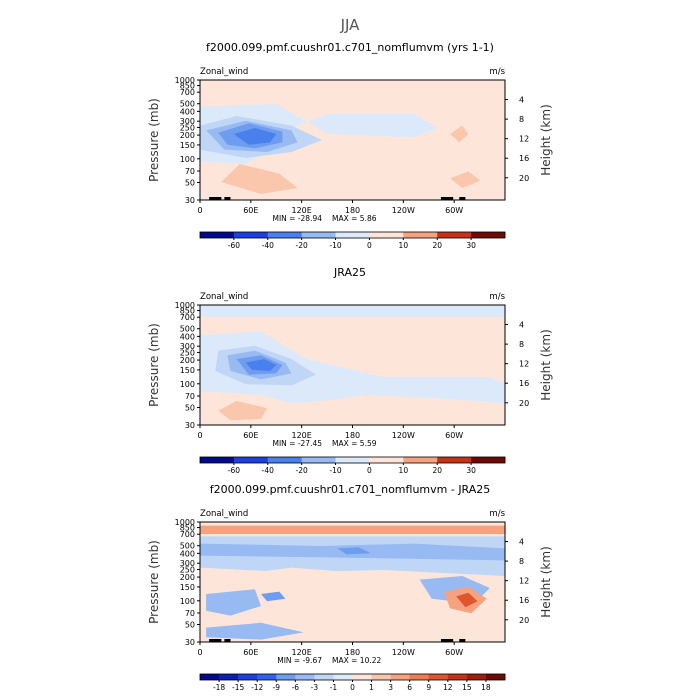  Describe the element at coordinates (349, 272) in the screenshot. I see `panel-title: JRA25` at that location.